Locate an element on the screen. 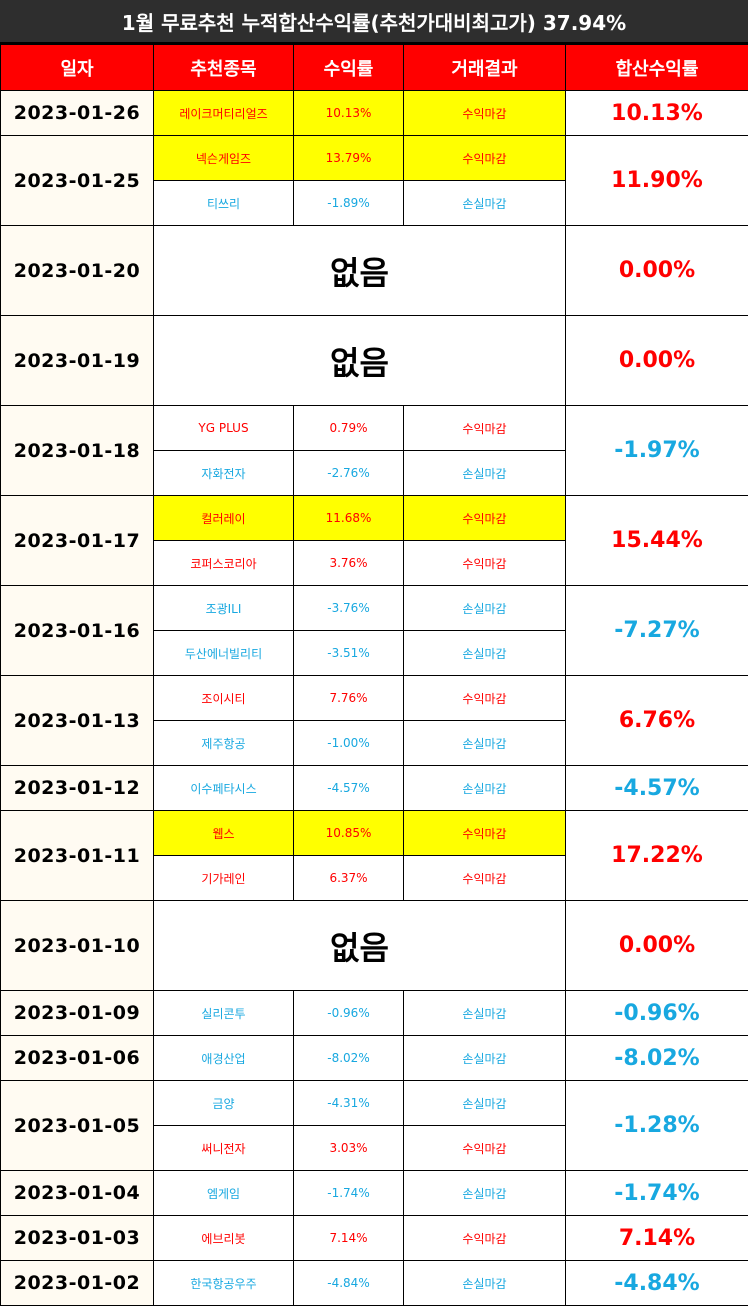 The width and height of the screenshot is (748, 1306). stock-name-cell: 티쓰리 is located at coordinates (223, 203).